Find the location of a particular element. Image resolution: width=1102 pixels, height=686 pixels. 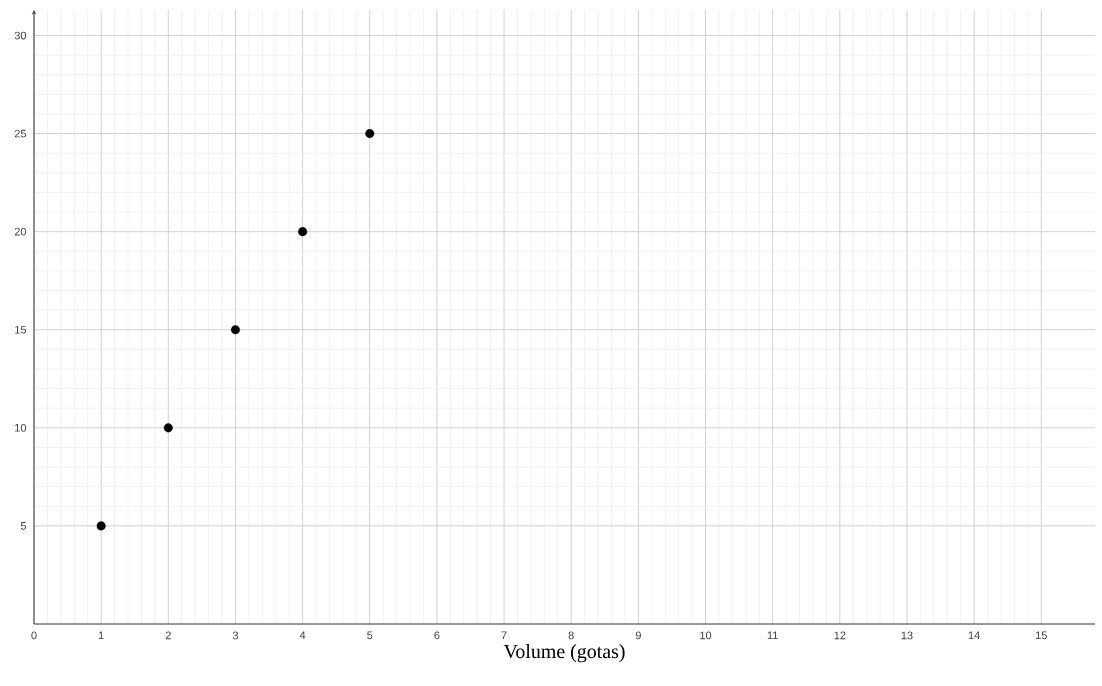

x-tick-label: 1 is located at coordinates (101, 635).